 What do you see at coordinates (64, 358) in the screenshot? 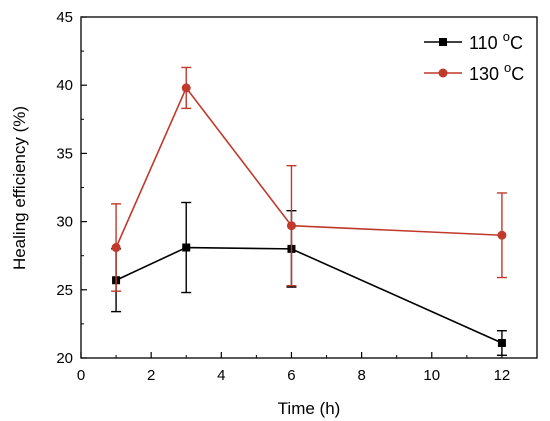
I see `y-tick-label: 20` at bounding box center [64, 358].